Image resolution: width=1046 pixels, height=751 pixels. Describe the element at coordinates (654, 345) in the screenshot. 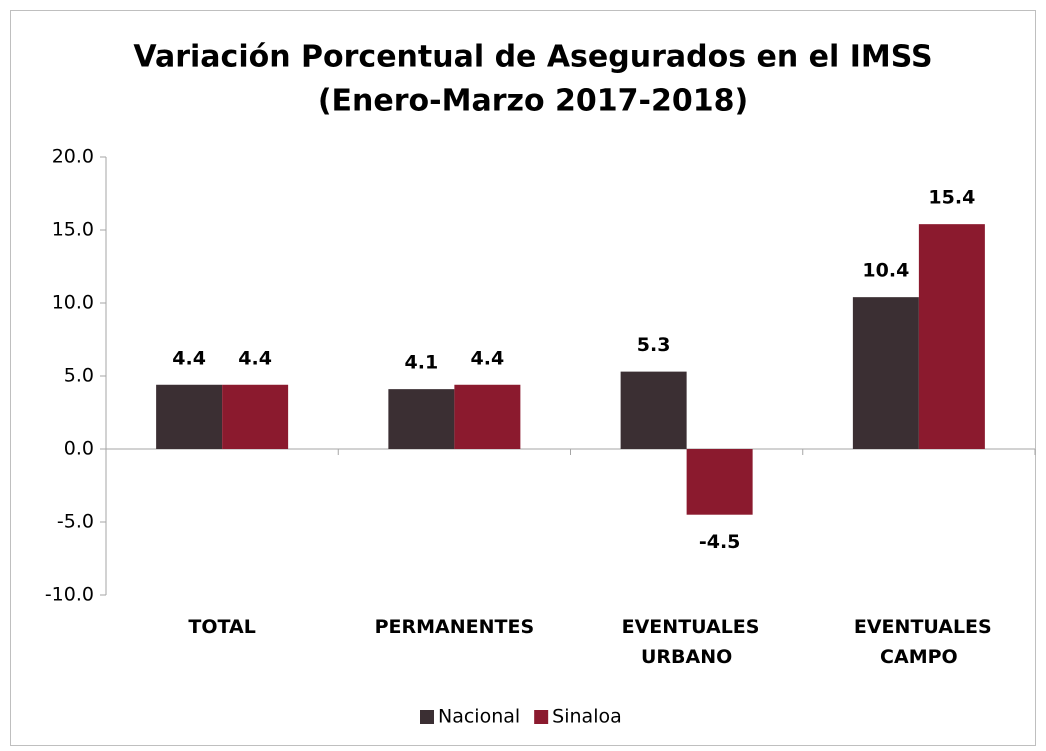

I see `data-label: 5.3` at that location.